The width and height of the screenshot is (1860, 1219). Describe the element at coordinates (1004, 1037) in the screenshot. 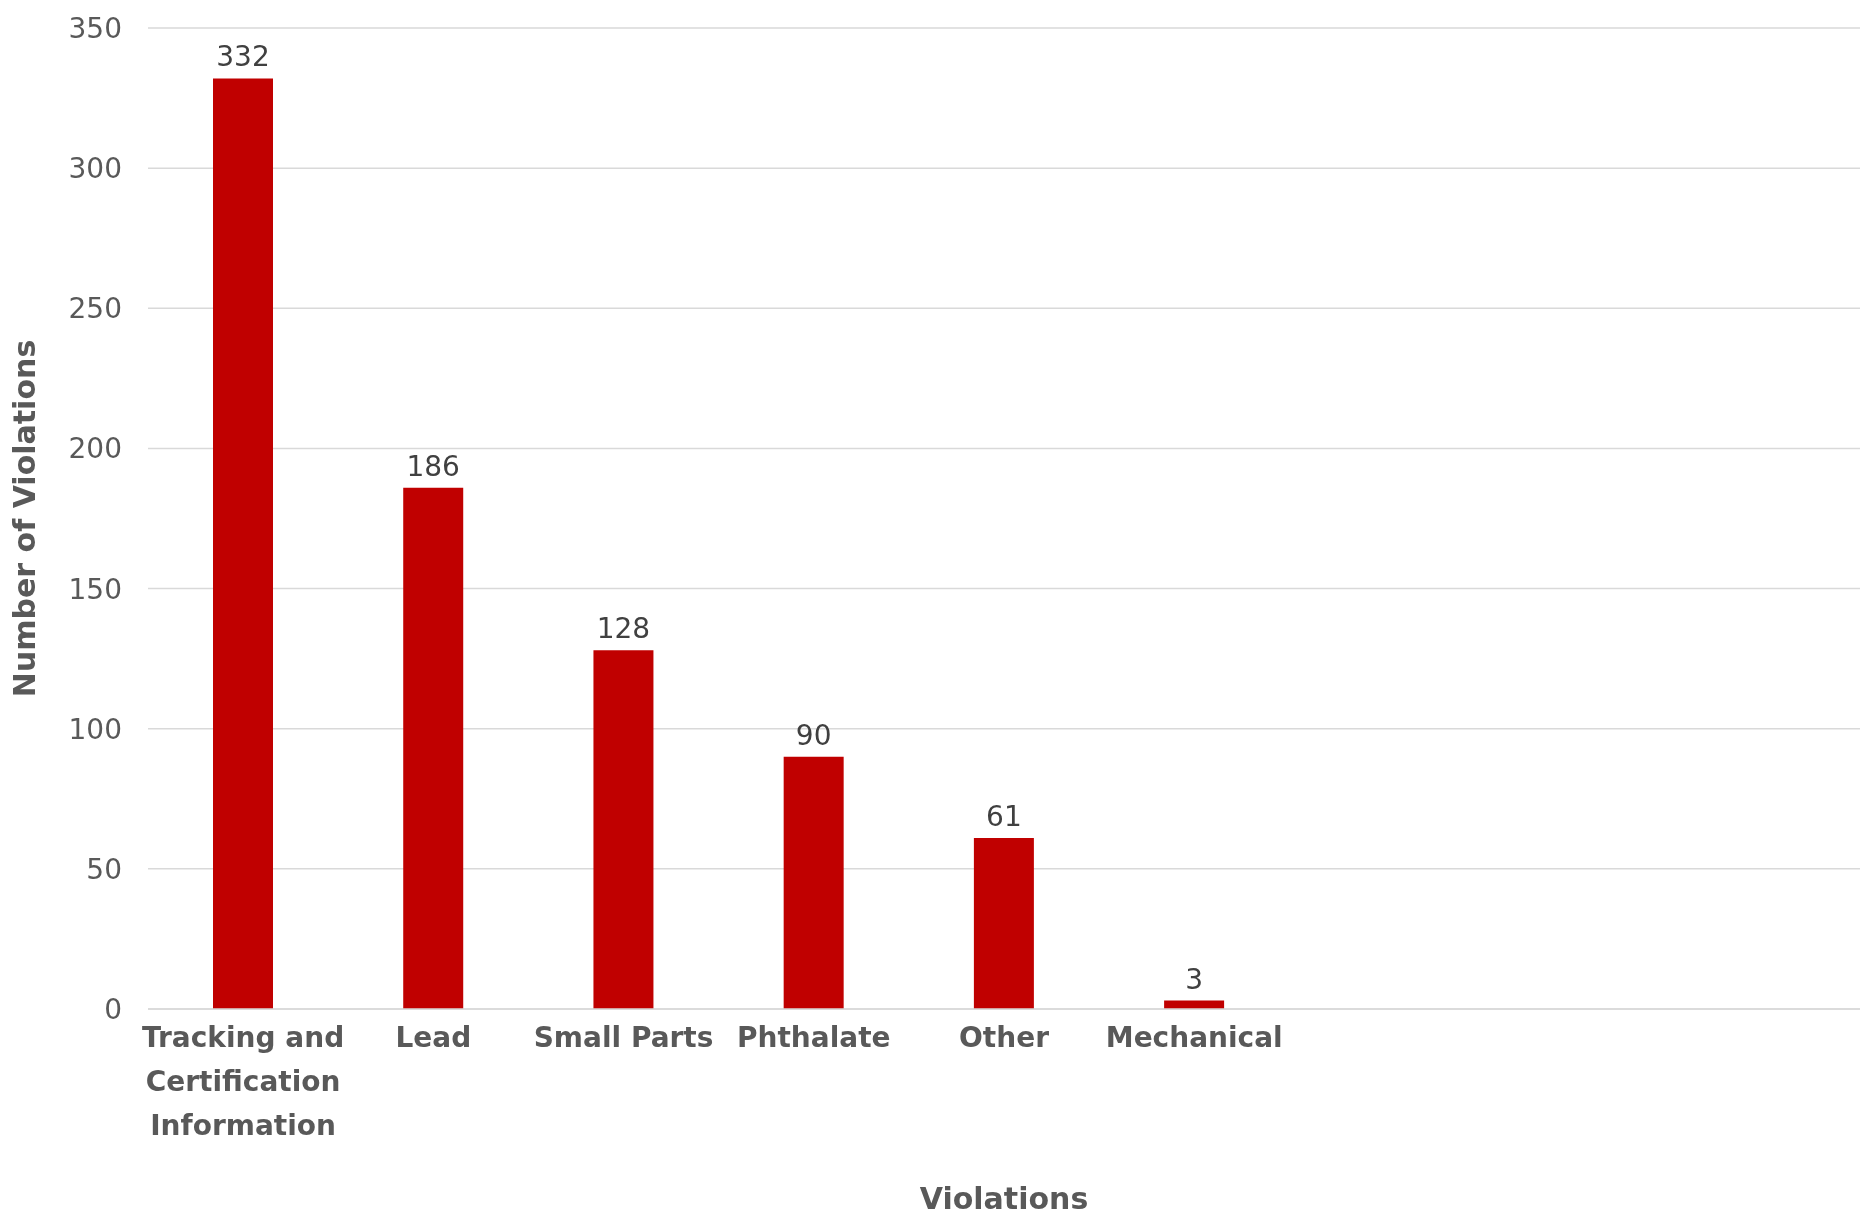

I see `x-tick-label: Other` at that location.